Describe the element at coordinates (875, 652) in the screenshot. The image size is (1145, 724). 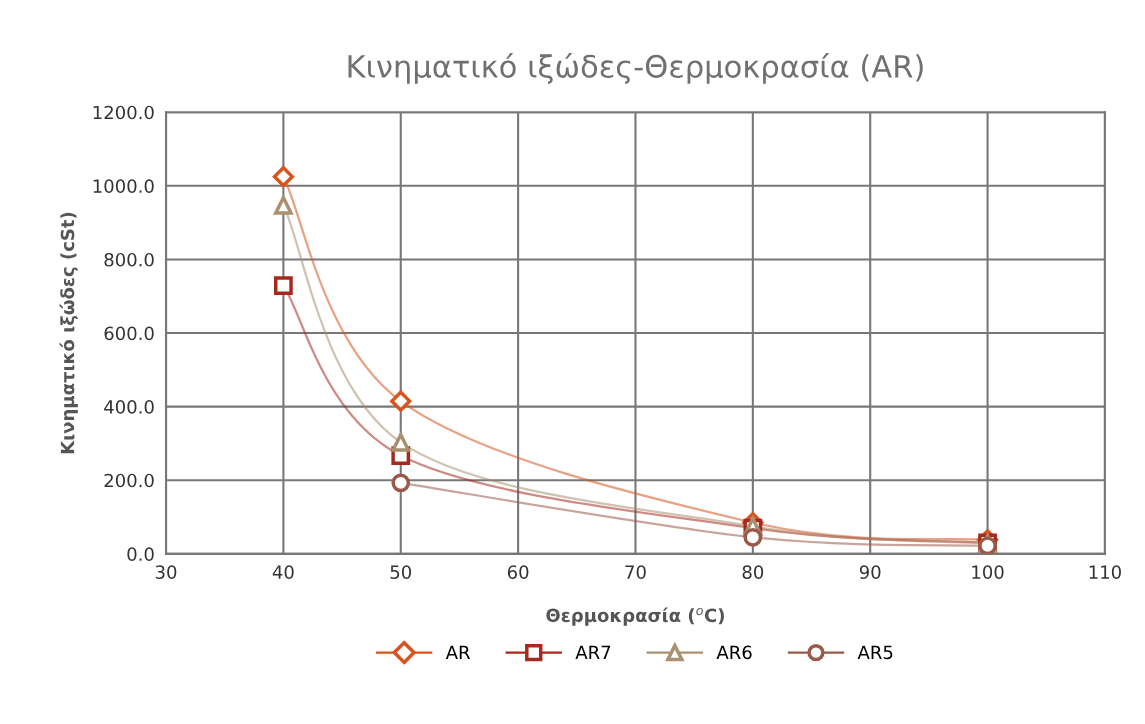
I see `legend-label: AR5` at that location.